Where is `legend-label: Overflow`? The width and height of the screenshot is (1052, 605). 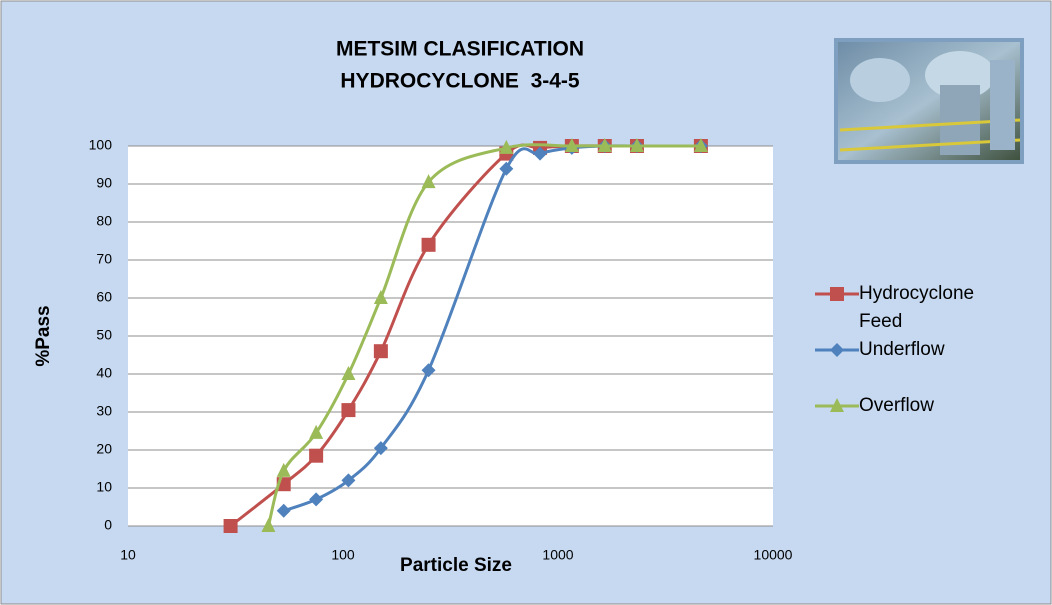 legend-label: Overflow is located at coordinates (896, 405).